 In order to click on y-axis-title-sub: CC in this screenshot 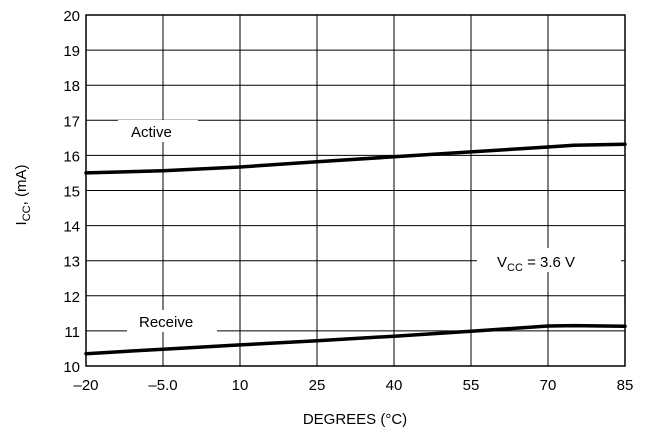, I will do `click(27, 213)`.